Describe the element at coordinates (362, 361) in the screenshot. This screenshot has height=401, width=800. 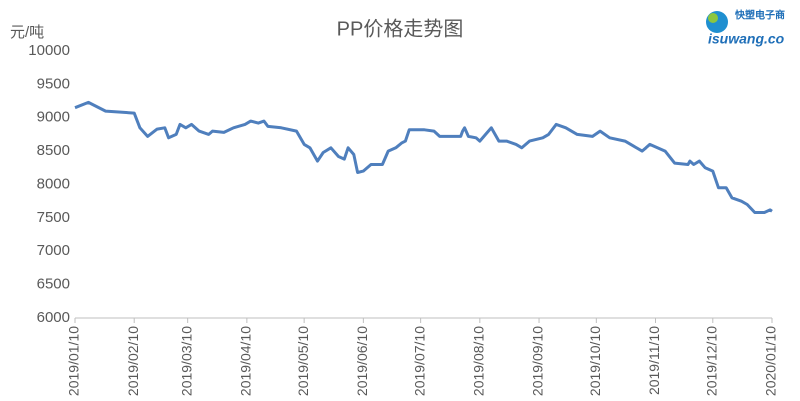
I see `x-tick-label: 2019/06/10` at that location.